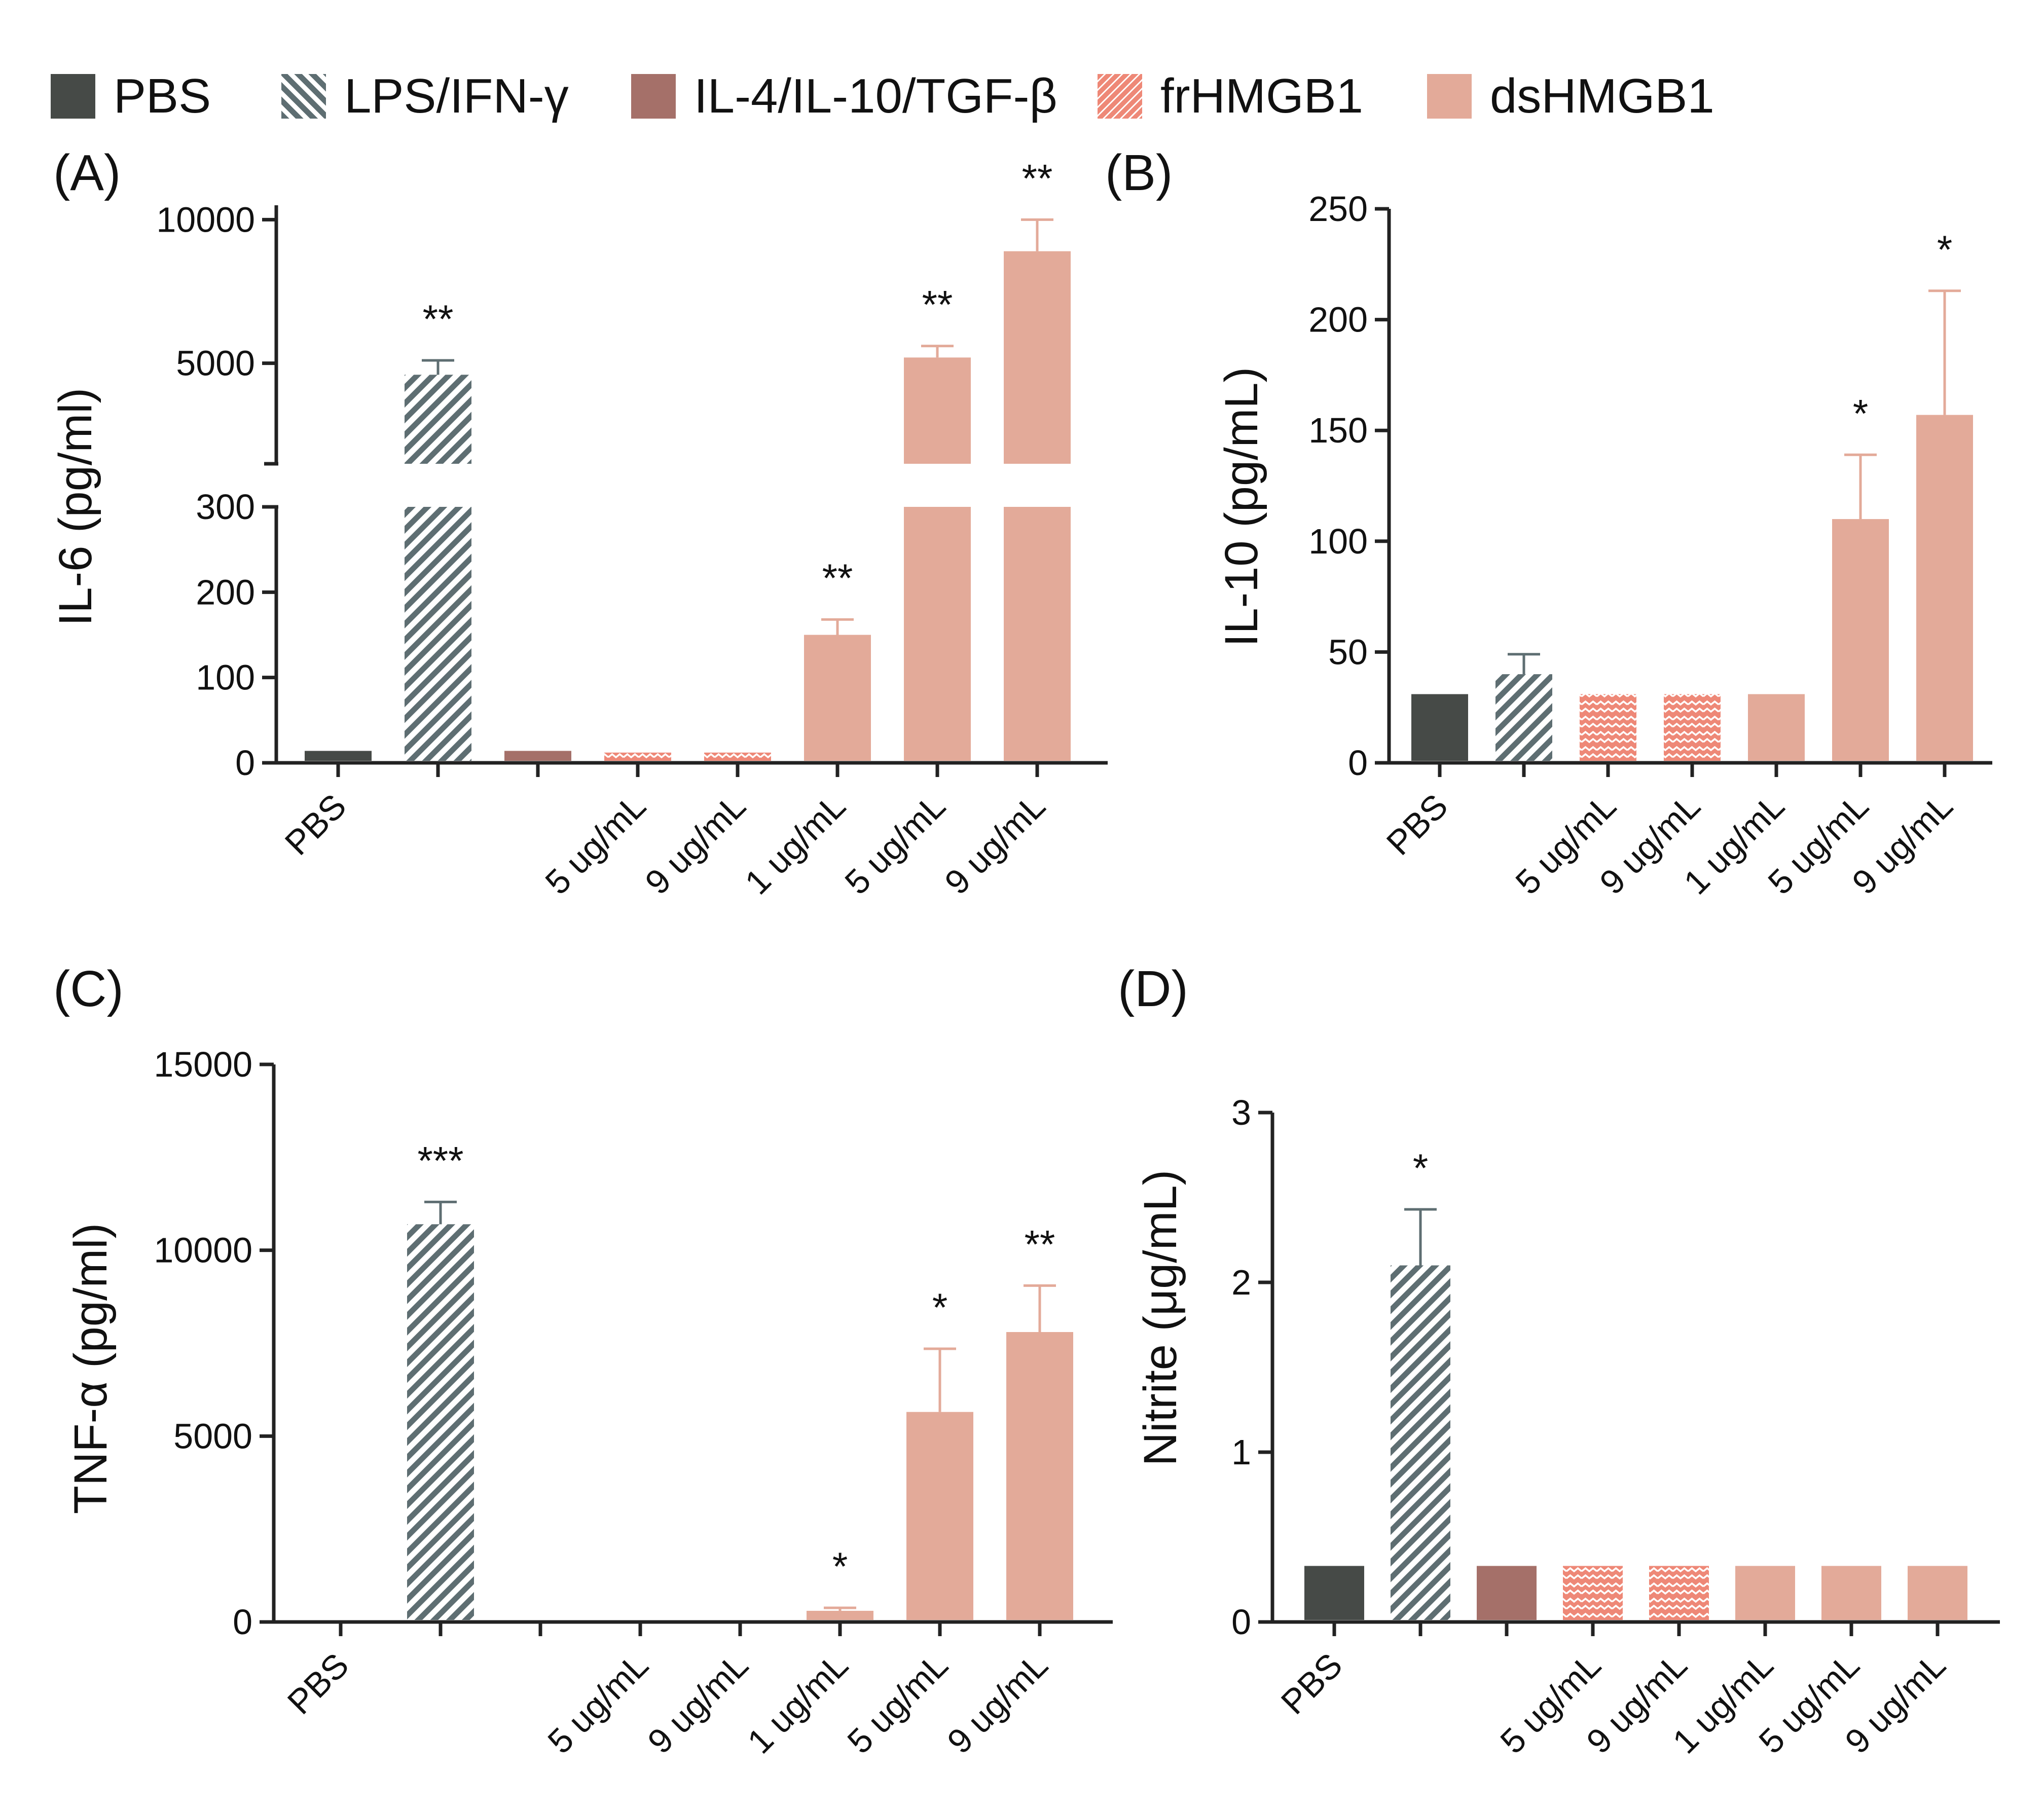 This screenshot has height=1809, width=2044. I want to click on panel-label-d: (D), so click(1153, 989).